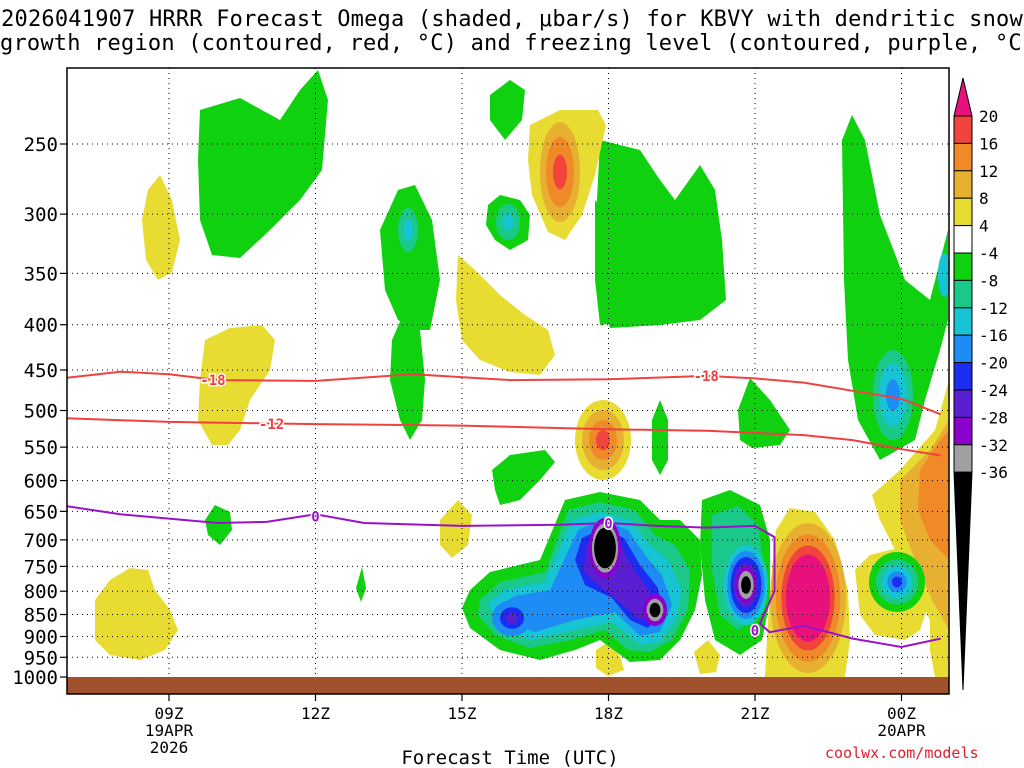 The height and width of the screenshot is (768, 1024). I want to click on y-tick-label-450: 450, so click(41, 371).